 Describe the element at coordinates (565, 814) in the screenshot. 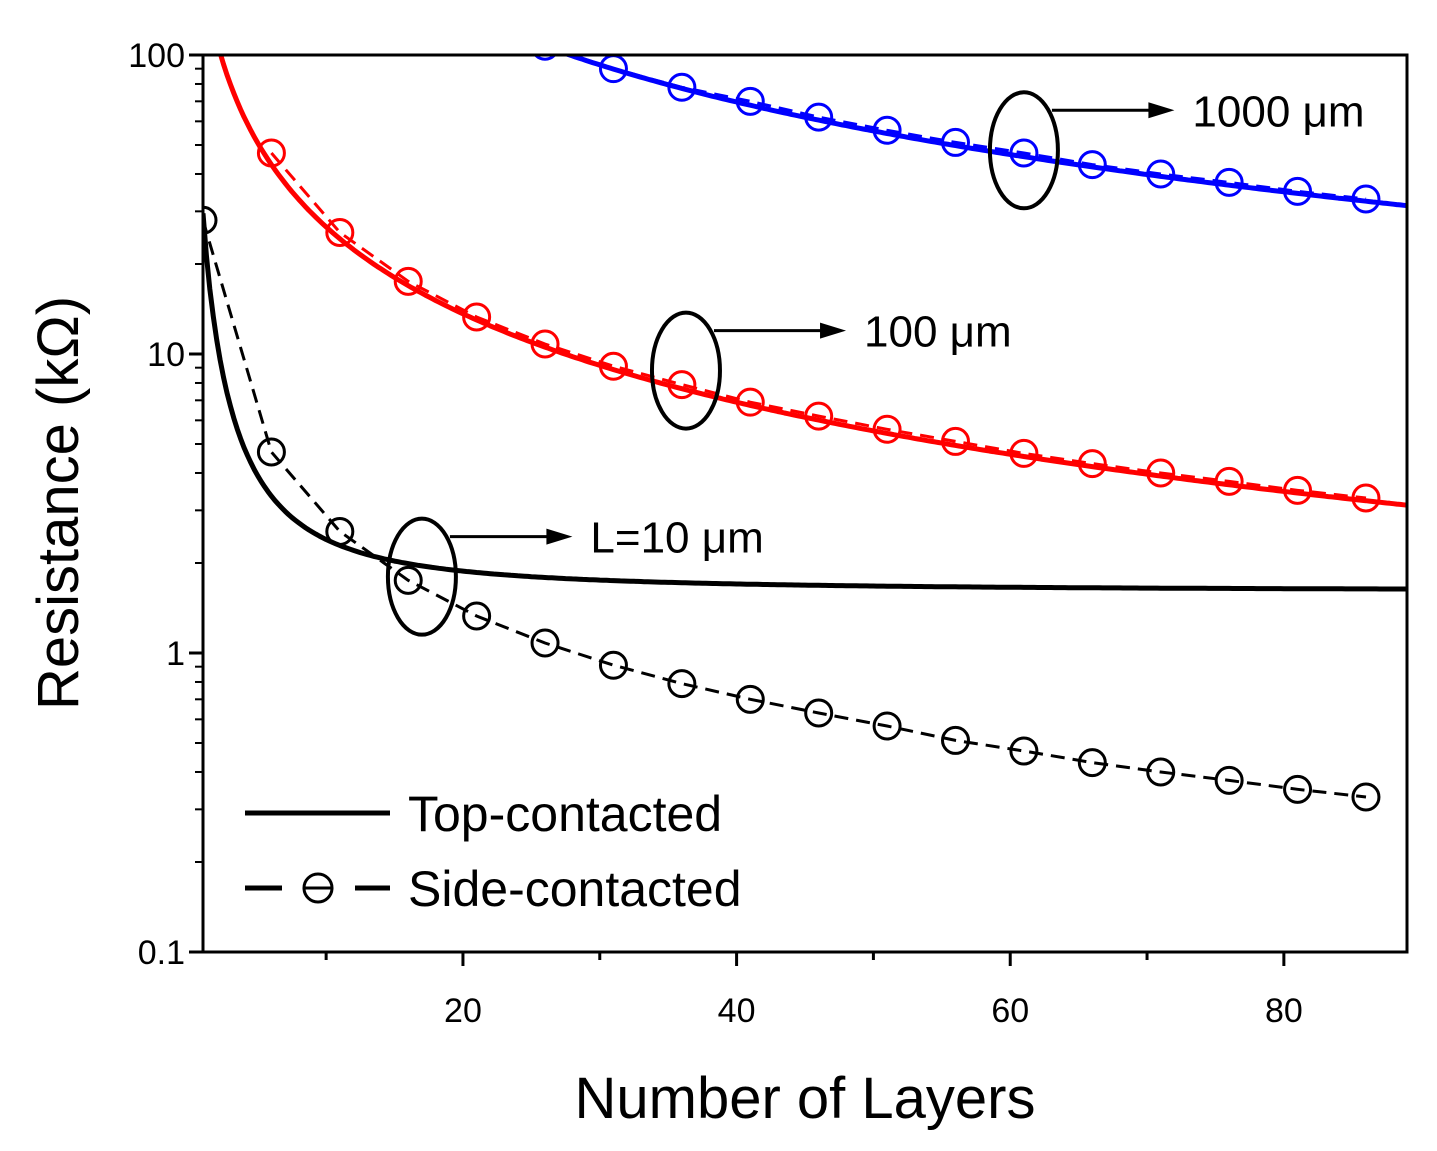

I see `legend-top-label: Top-contacted` at that location.